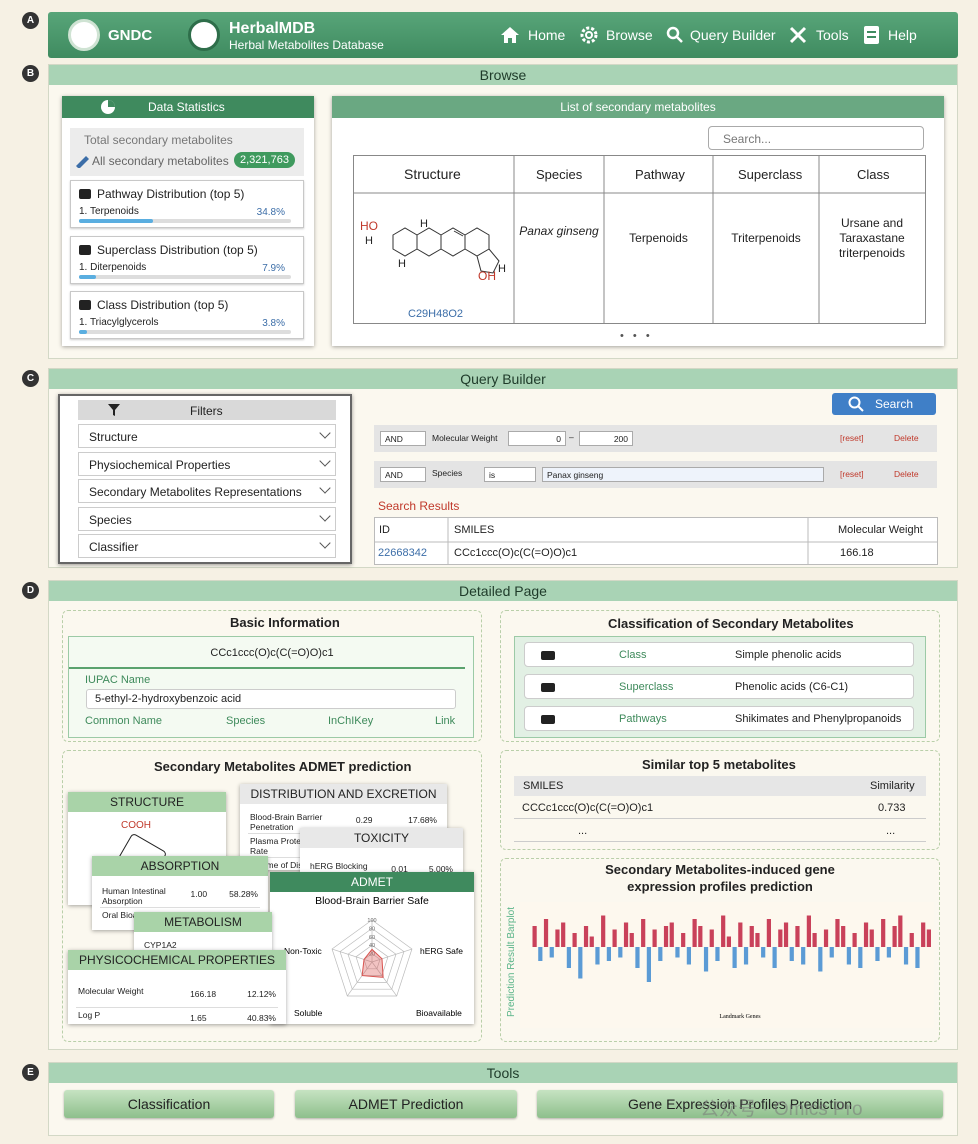 Image resolution: width=978 pixels, height=1144 pixels. Describe the element at coordinates (108, 107) in the screenshot. I see `pie-icon` at that location.